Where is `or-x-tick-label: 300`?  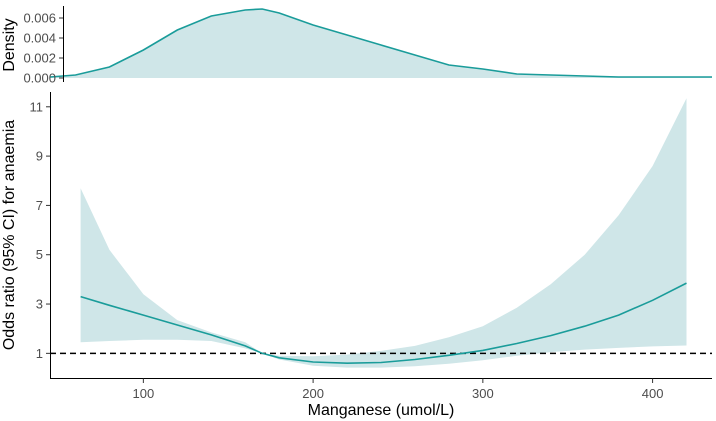 or-x-tick-label: 300 is located at coordinates (483, 393).